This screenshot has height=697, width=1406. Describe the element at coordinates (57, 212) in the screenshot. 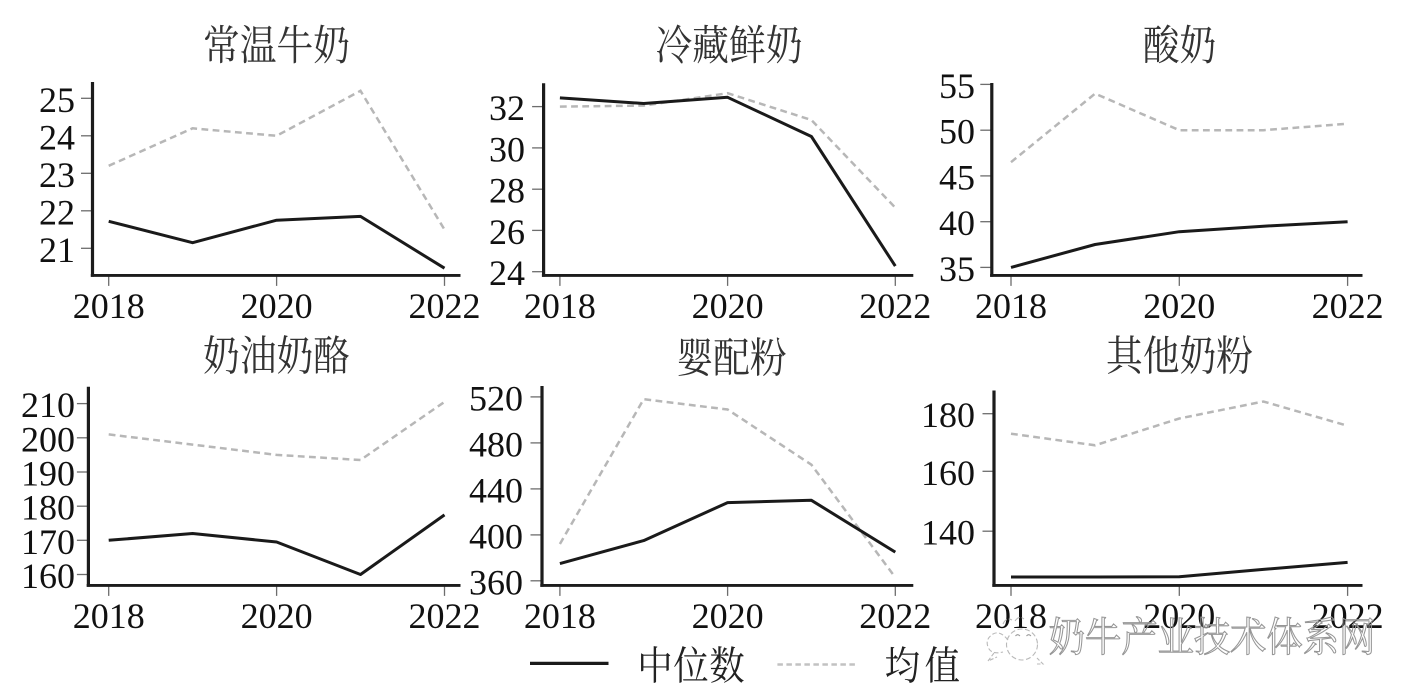

I see `svg-text: 22` at that location.